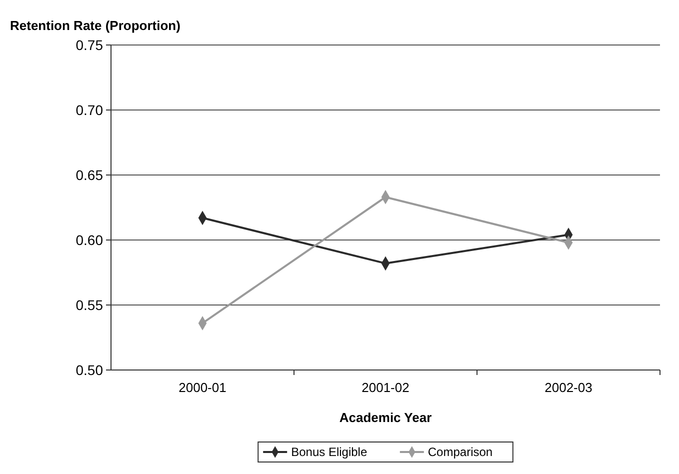 Image resolution: width=679 pixels, height=474 pixels. I want to click on y-tick-label: 0.65, so click(90, 174).